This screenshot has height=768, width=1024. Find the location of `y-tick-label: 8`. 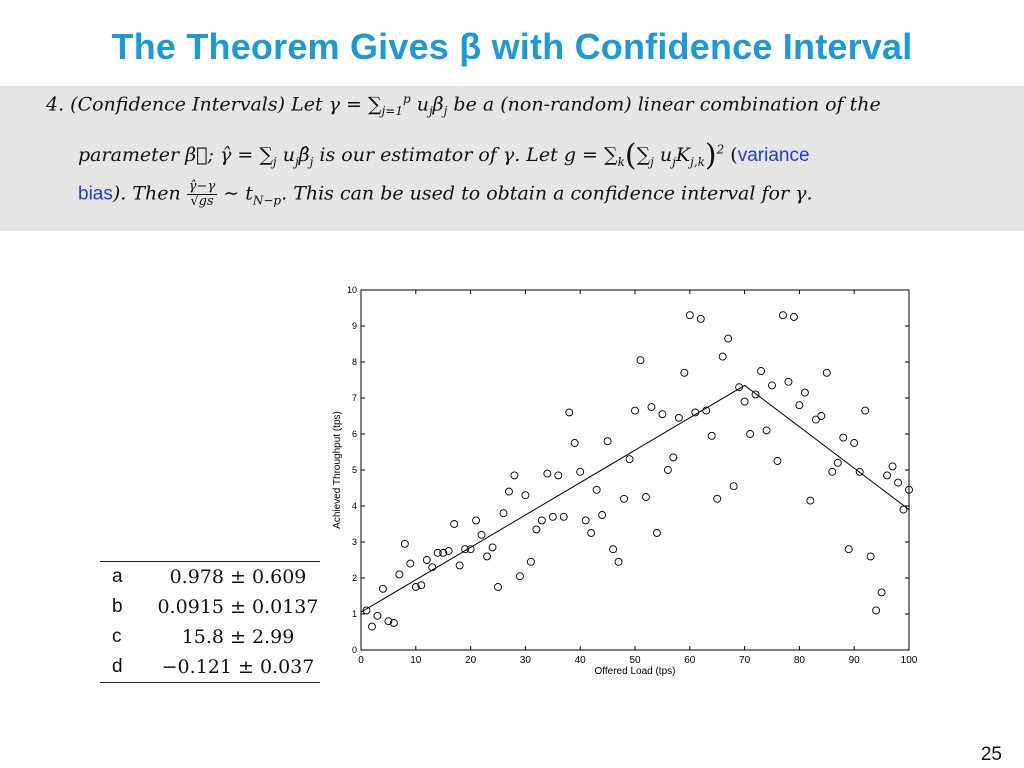

y-tick-label: 8 is located at coordinates (354, 362).